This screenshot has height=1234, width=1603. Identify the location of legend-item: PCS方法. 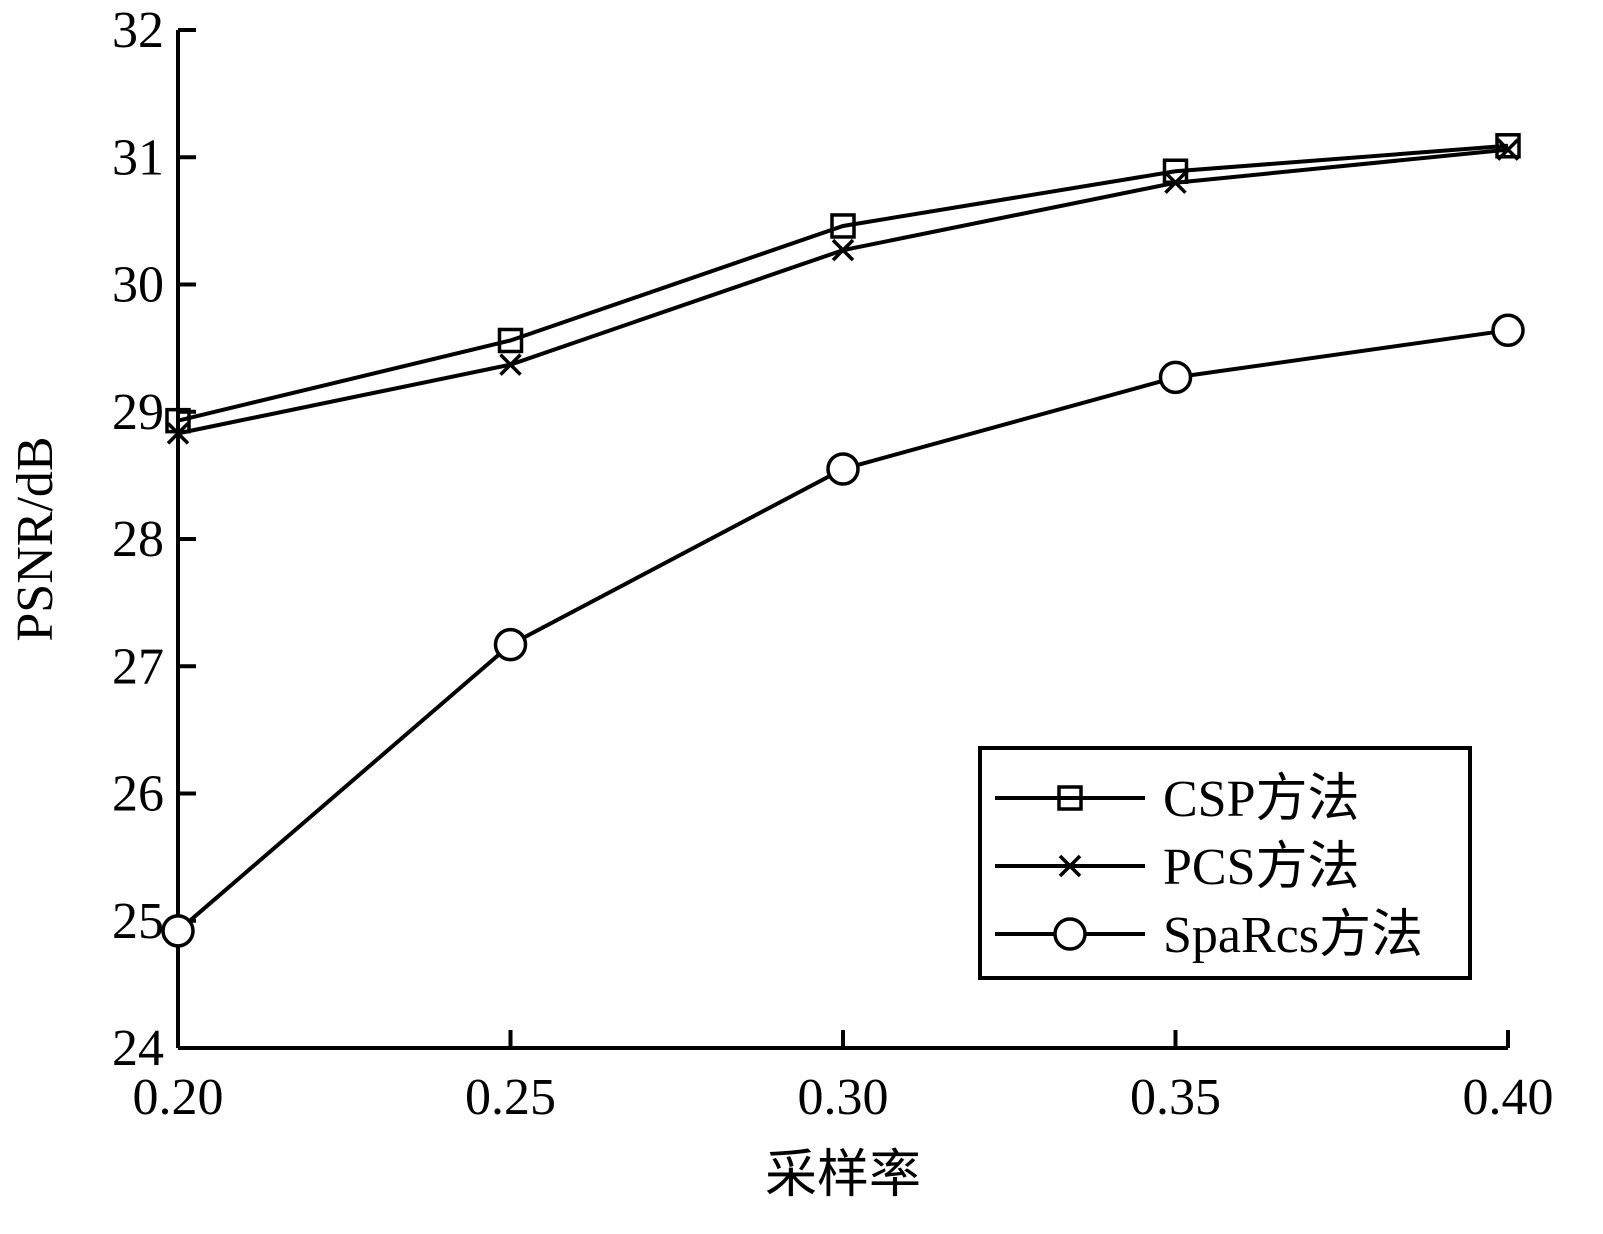
(1177, 867).